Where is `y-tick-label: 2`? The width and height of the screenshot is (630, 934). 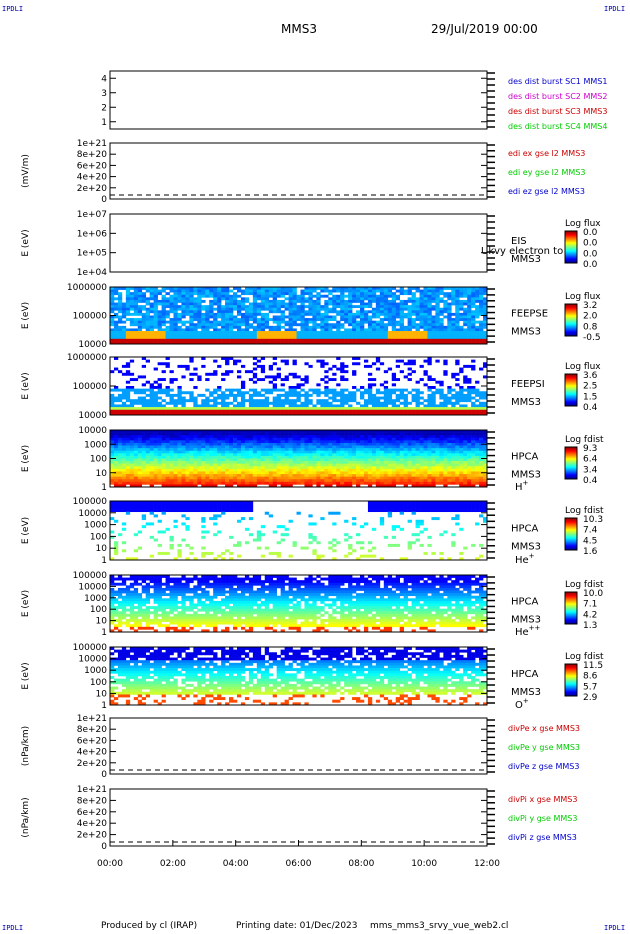 y-tick-label: 2 is located at coordinates (104, 108).